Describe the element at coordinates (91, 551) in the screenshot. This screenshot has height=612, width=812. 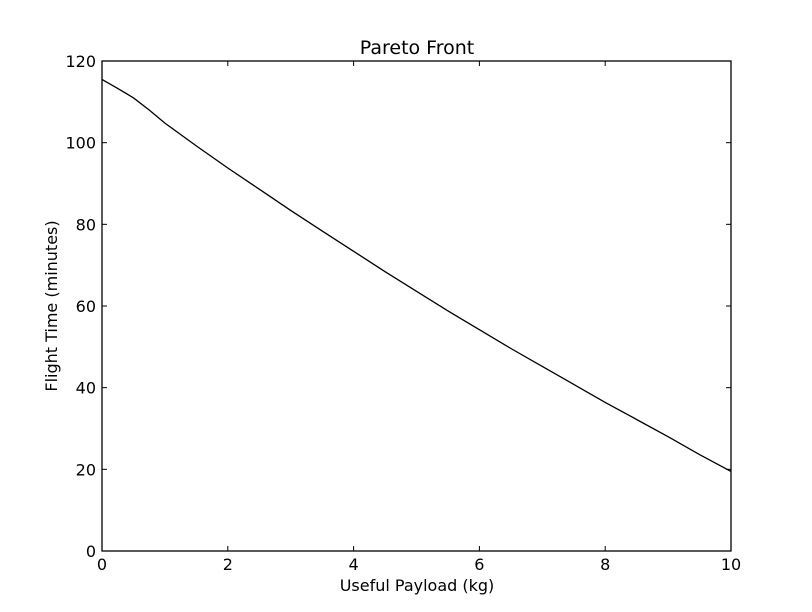
I see `y-tick-label: 0` at that location.